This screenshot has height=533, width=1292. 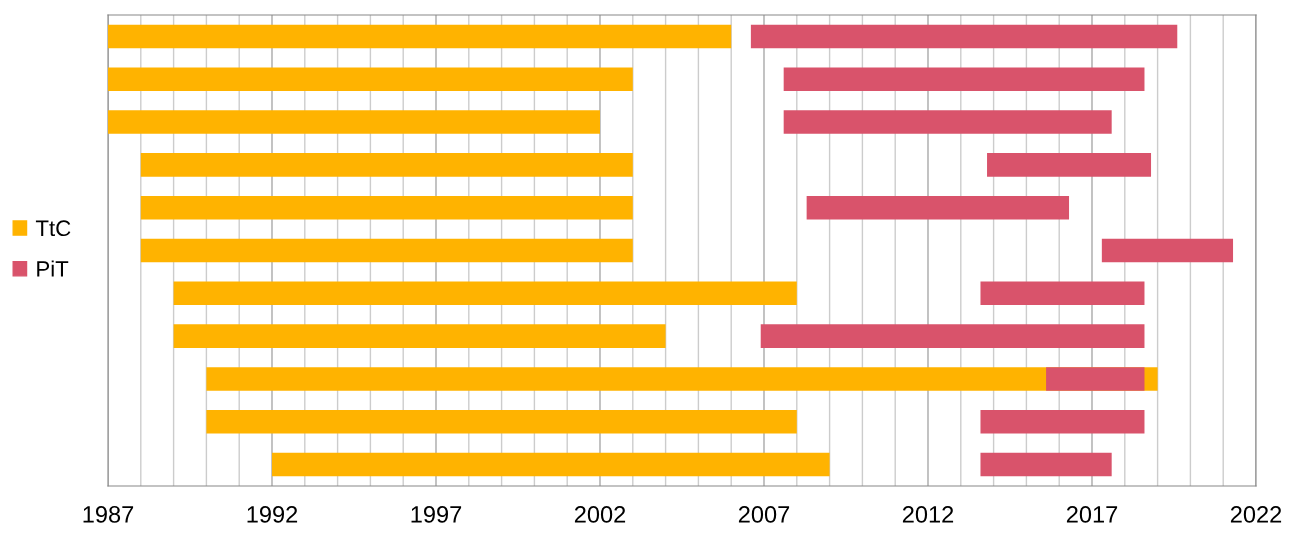 What do you see at coordinates (108, 514) in the screenshot?
I see `x-tick-label: 1987` at bounding box center [108, 514].